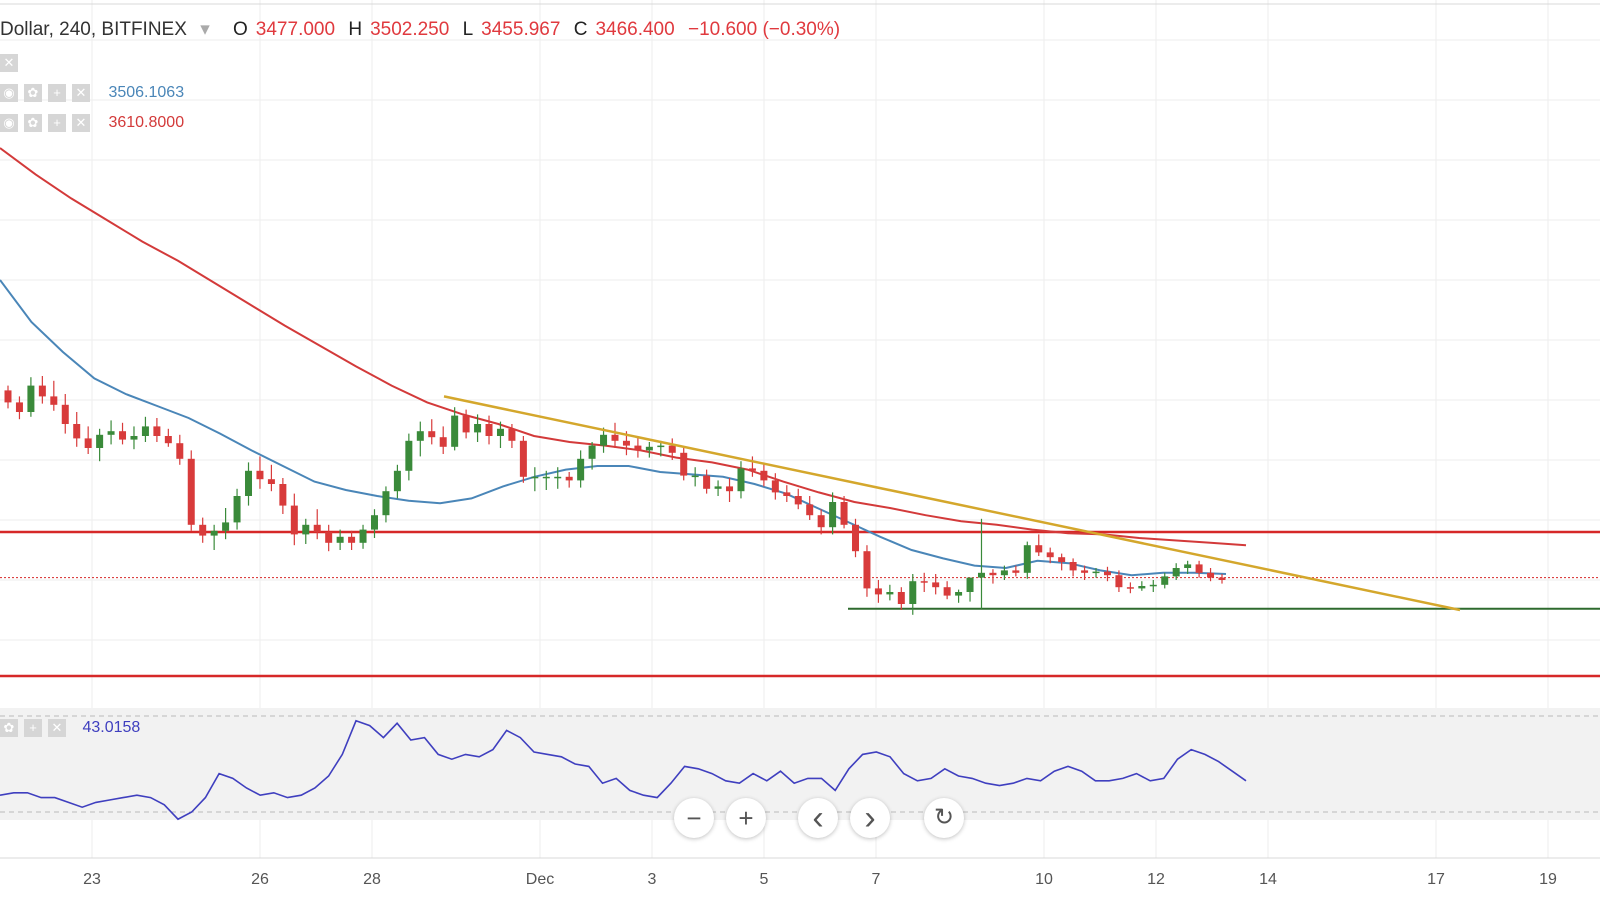 This screenshot has height=900, width=1600. Describe the element at coordinates (1156, 879) in the screenshot. I see `x-axis-tick-label: 12` at that location.